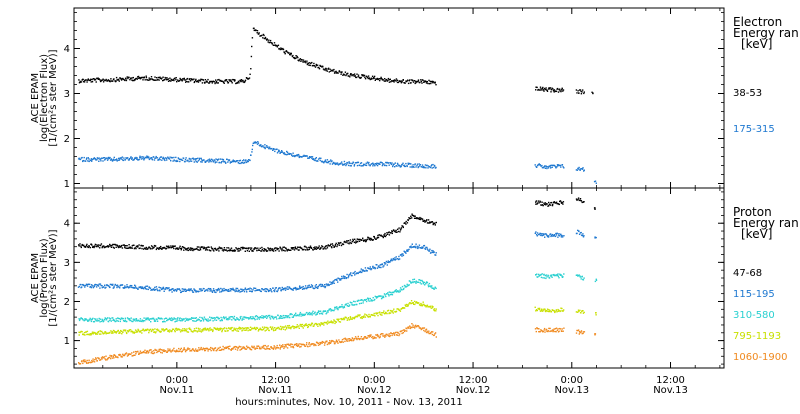 This screenshot has height=414, width=800. Describe the element at coordinates (752, 212) in the screenshot. I see `legend-title: Proton` at that location.